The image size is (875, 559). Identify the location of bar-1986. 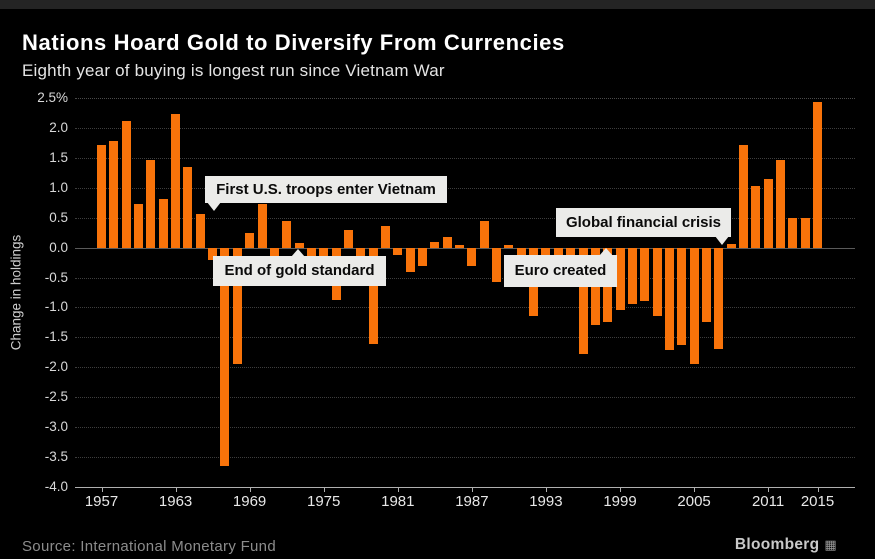
(459, 246).